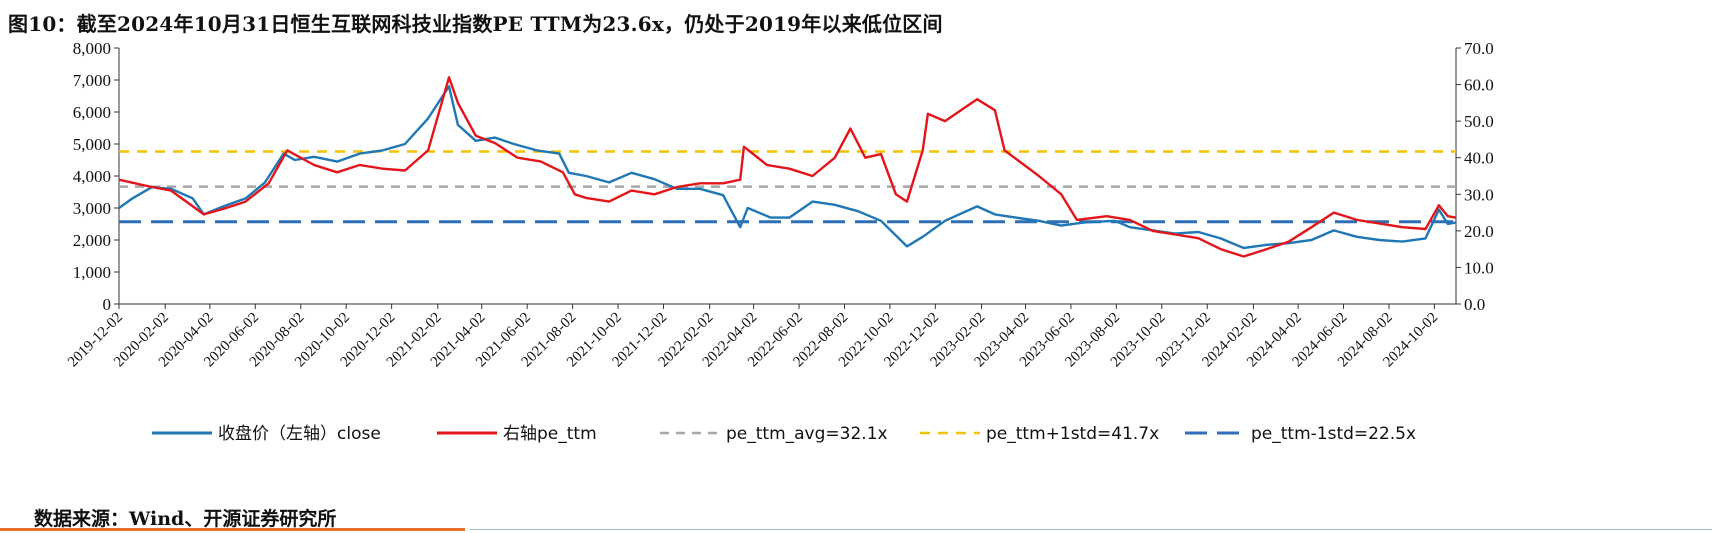  I want to click on left-tick-label: 8,000, so click(92, 48).